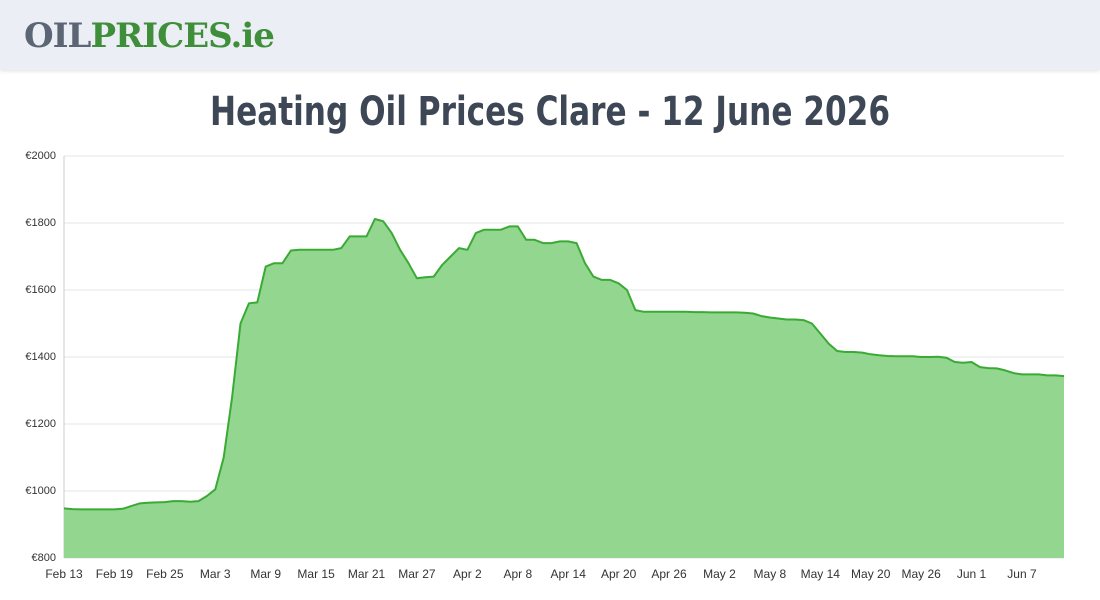 This screenshot has height=600, width=1100. Describe the element at coordinates (467, 574) in the screenshot. I see `x-tick-label: Apr 2` at that location.